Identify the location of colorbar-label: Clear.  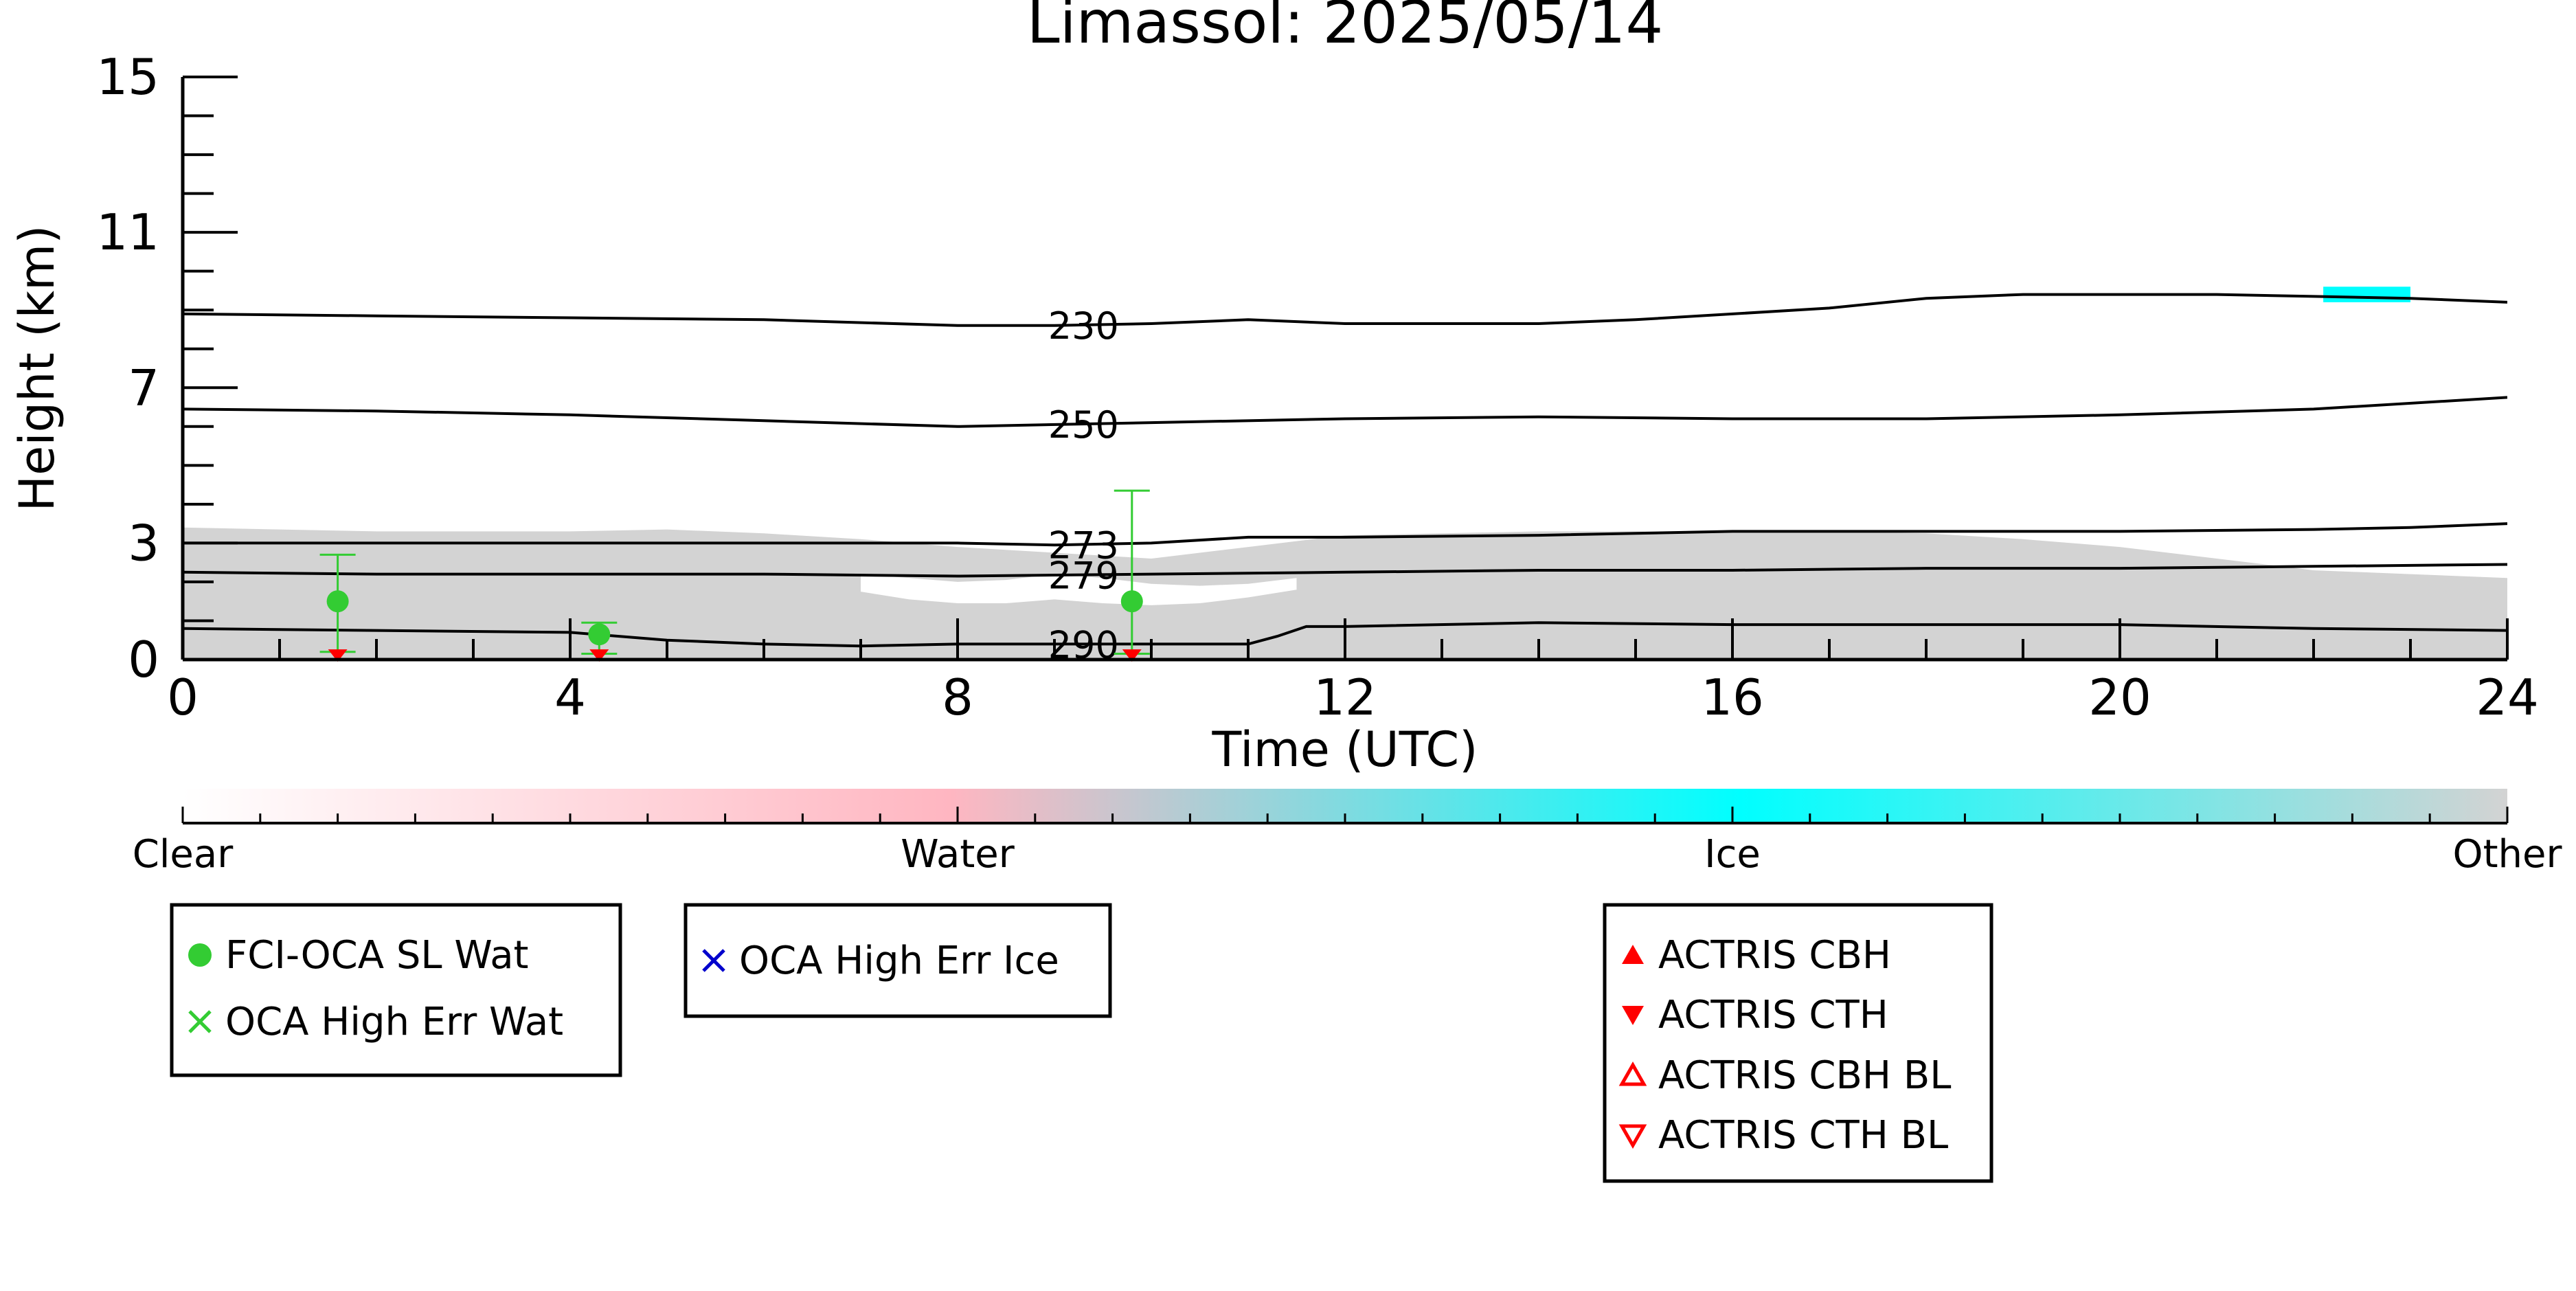
(183, 854).